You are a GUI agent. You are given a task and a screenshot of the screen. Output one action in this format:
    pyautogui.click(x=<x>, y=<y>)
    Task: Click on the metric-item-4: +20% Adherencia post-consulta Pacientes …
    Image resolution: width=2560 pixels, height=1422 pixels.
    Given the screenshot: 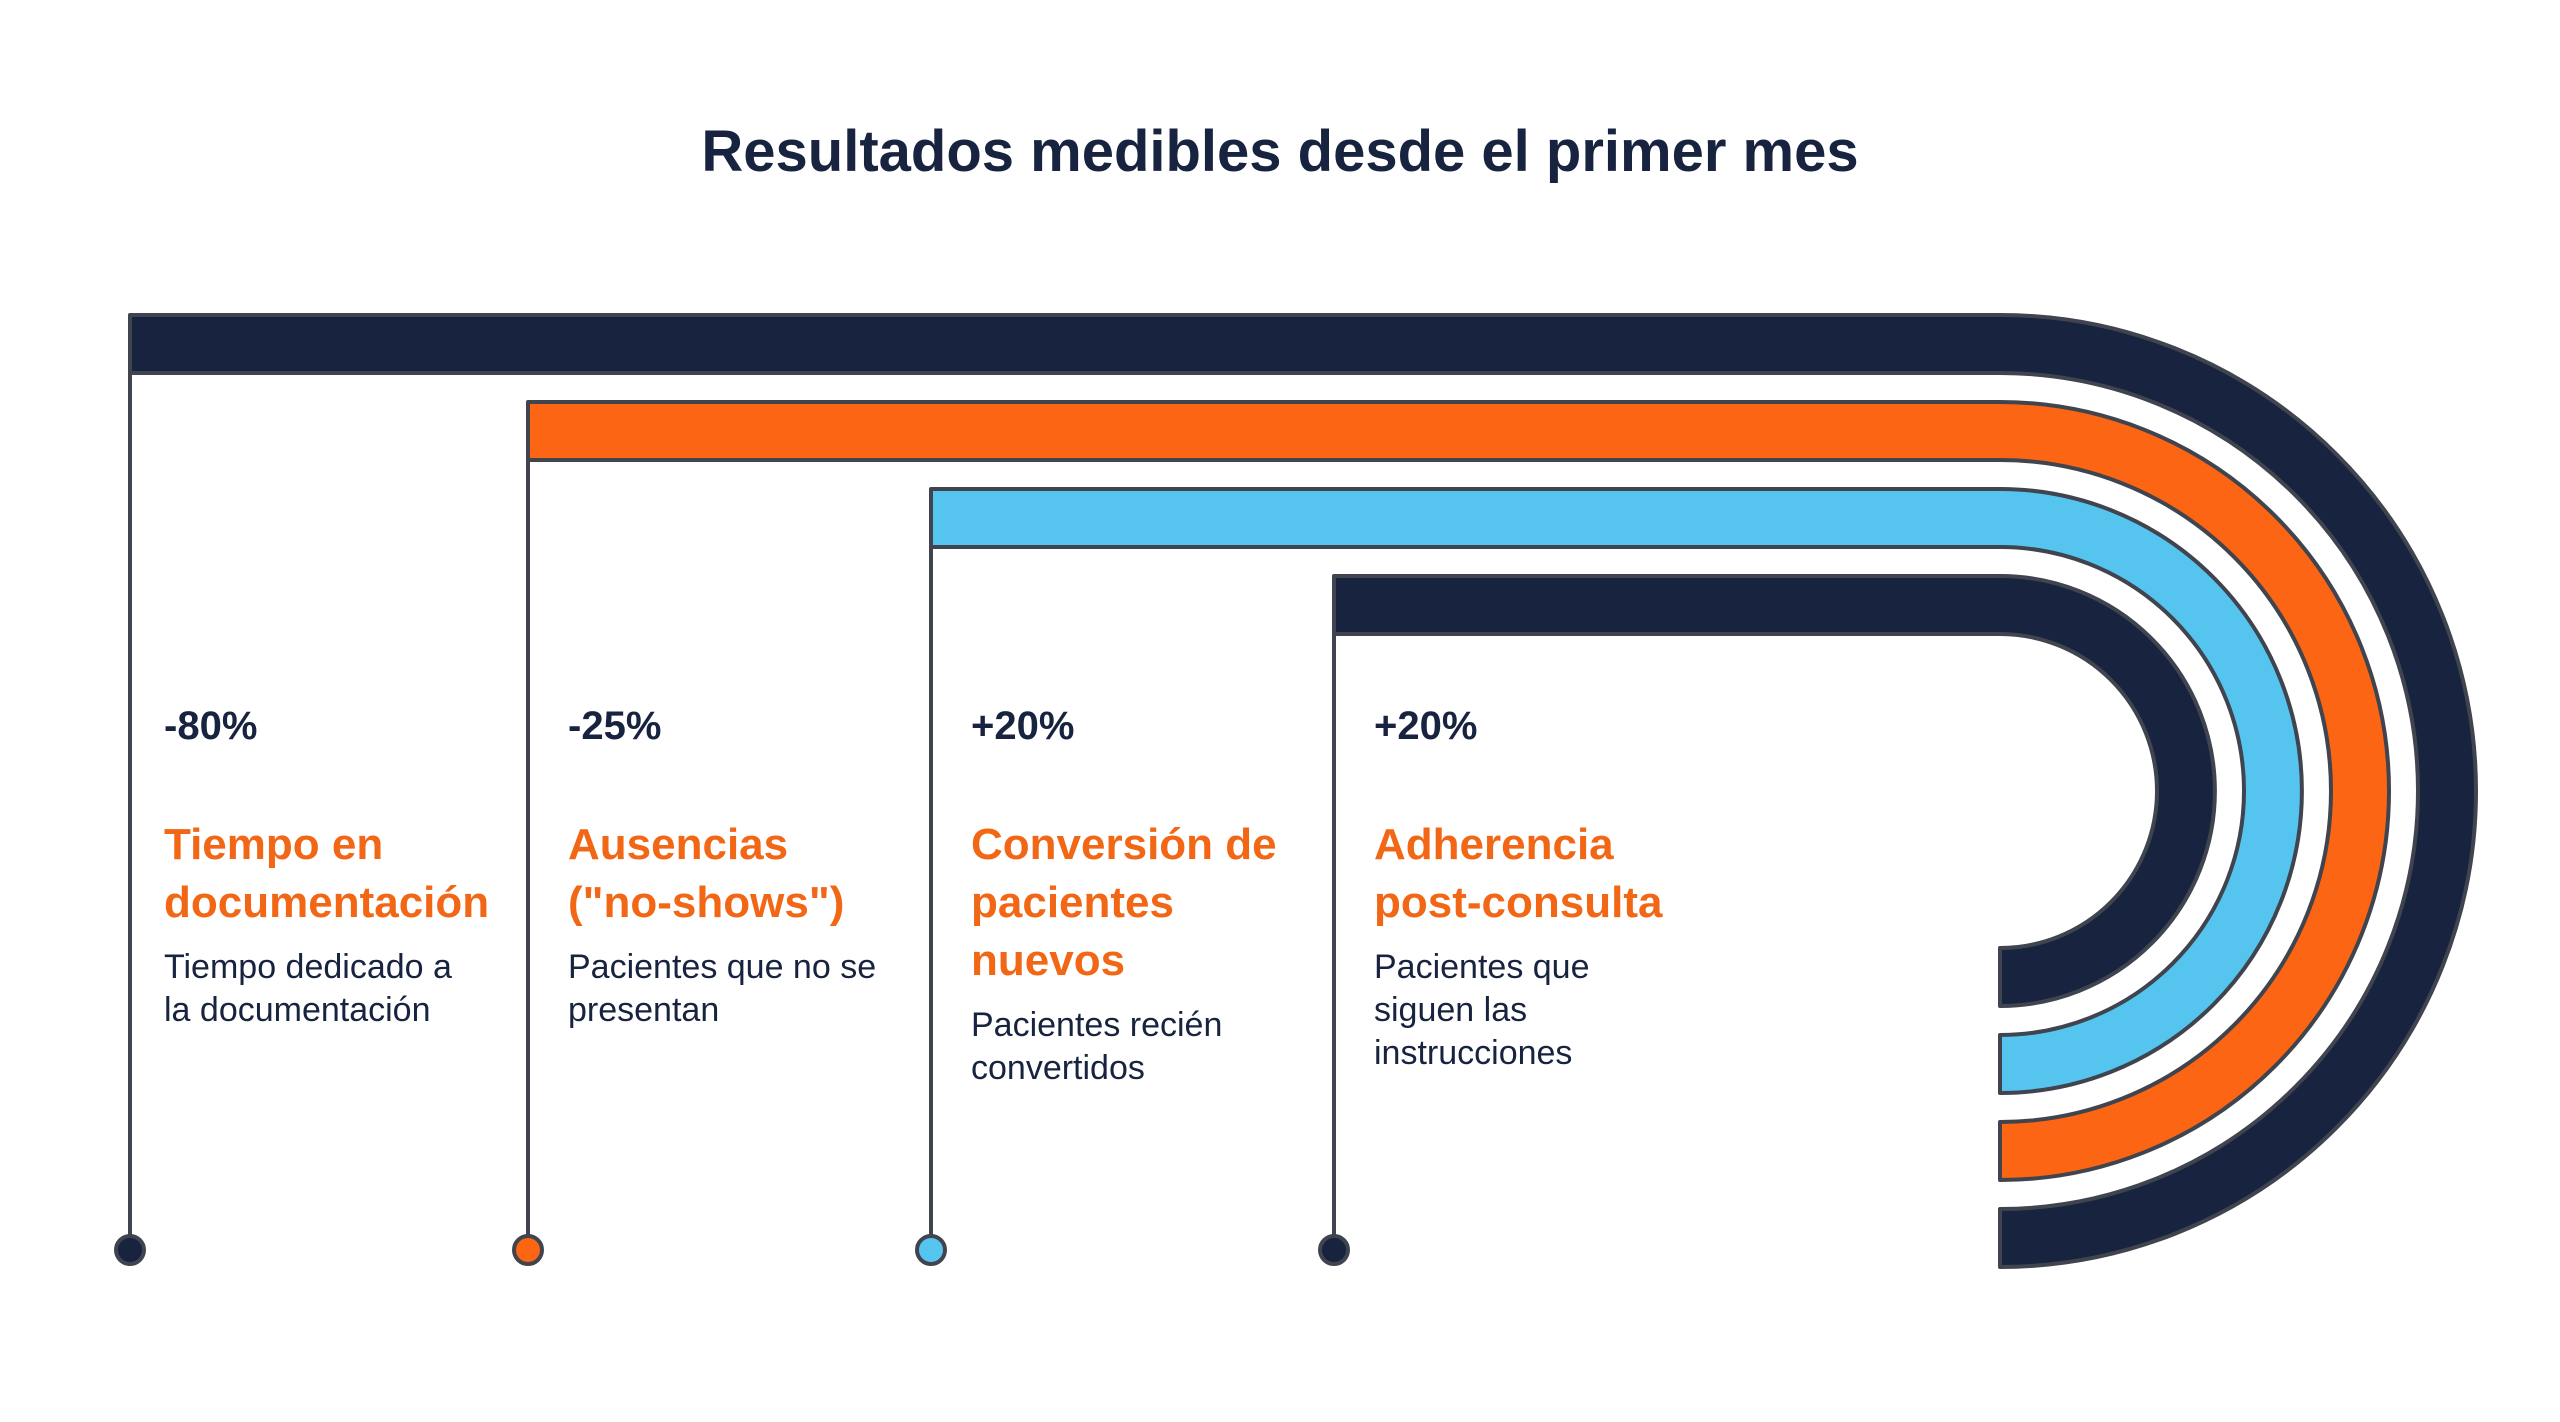 What is the action you would take?
    pyautogui.click(x=1554, y=890)
    